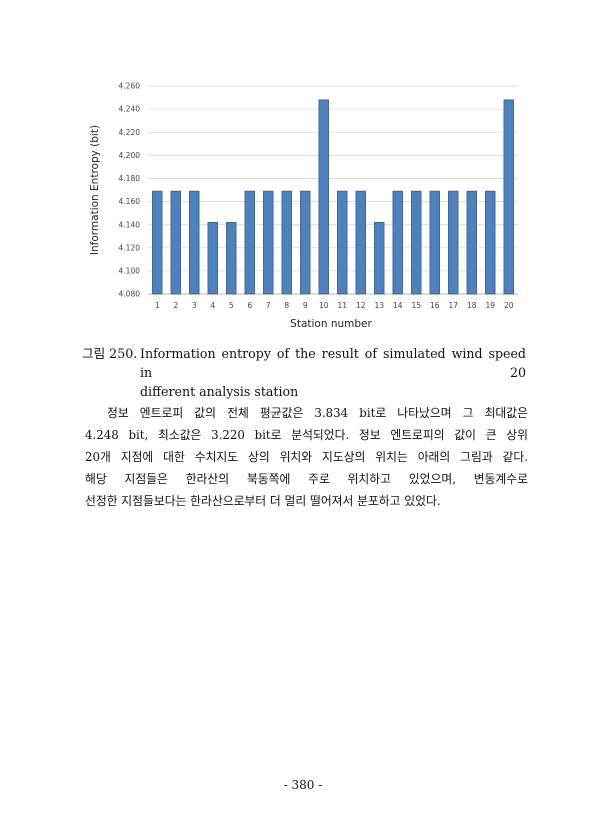 This screenshot has width=606, height=840. What do you see at coordinates (490, 305) in the screenshot?
I see `x-tick-label: 19` at bounding box center [490, 305].